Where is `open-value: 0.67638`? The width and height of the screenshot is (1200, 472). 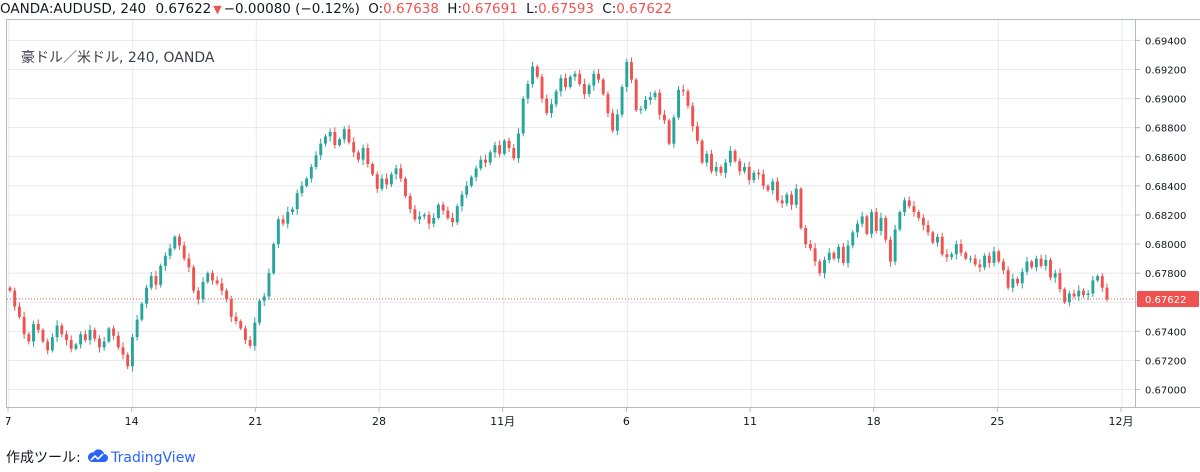 open-value: 0.67638 is located at coordinates (411, 9).